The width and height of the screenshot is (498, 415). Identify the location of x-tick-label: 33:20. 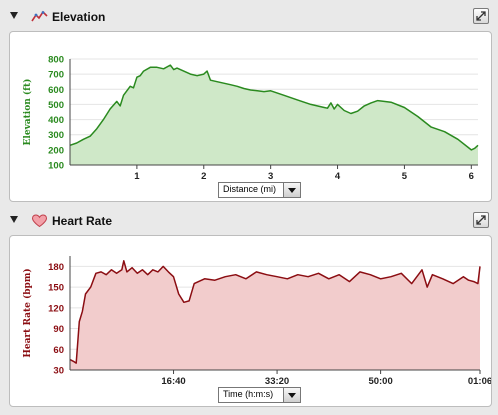
(277, 381).